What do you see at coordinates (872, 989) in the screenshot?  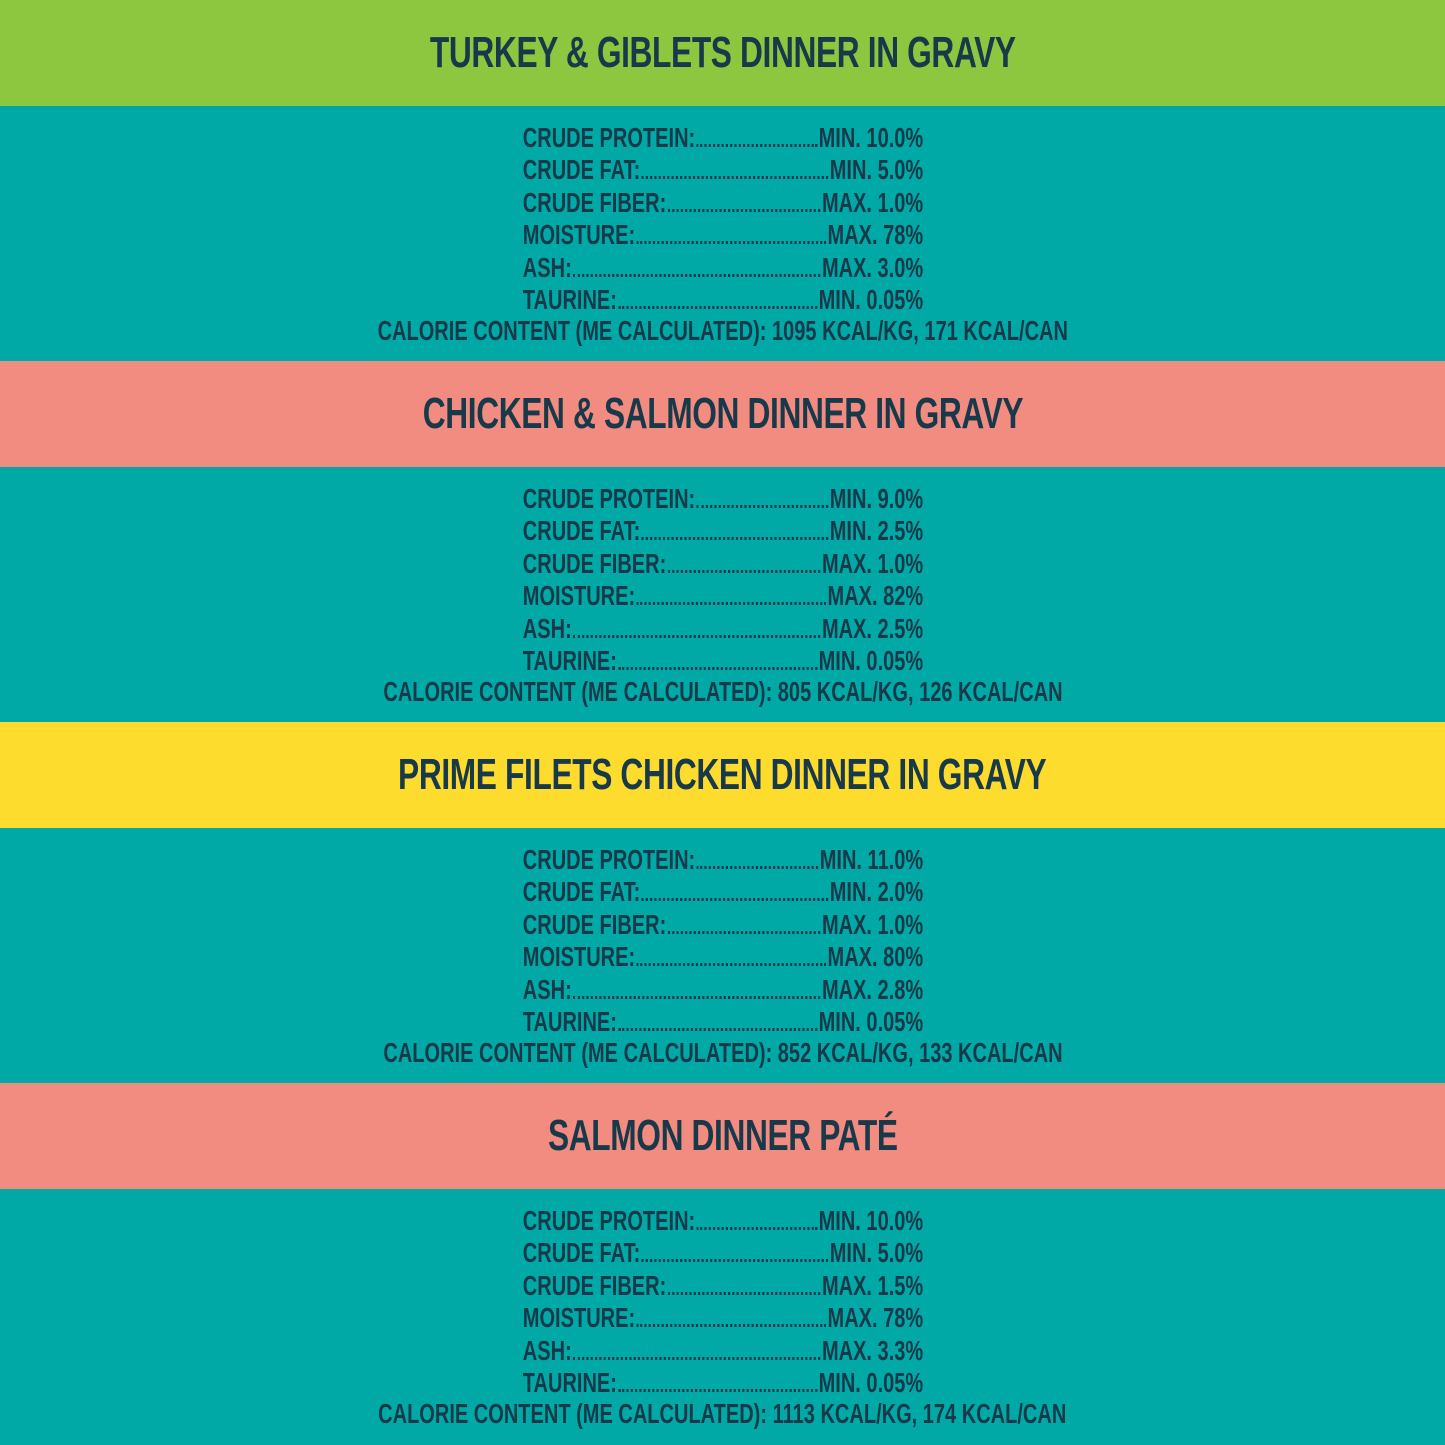 I see `nutrient-value: MAX. 2.8%` at bounding box center [872, 989].